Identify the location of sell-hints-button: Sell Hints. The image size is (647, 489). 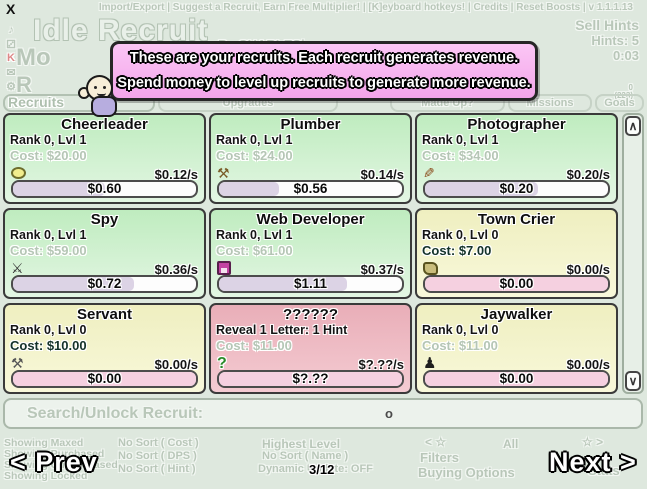
(607, 25).